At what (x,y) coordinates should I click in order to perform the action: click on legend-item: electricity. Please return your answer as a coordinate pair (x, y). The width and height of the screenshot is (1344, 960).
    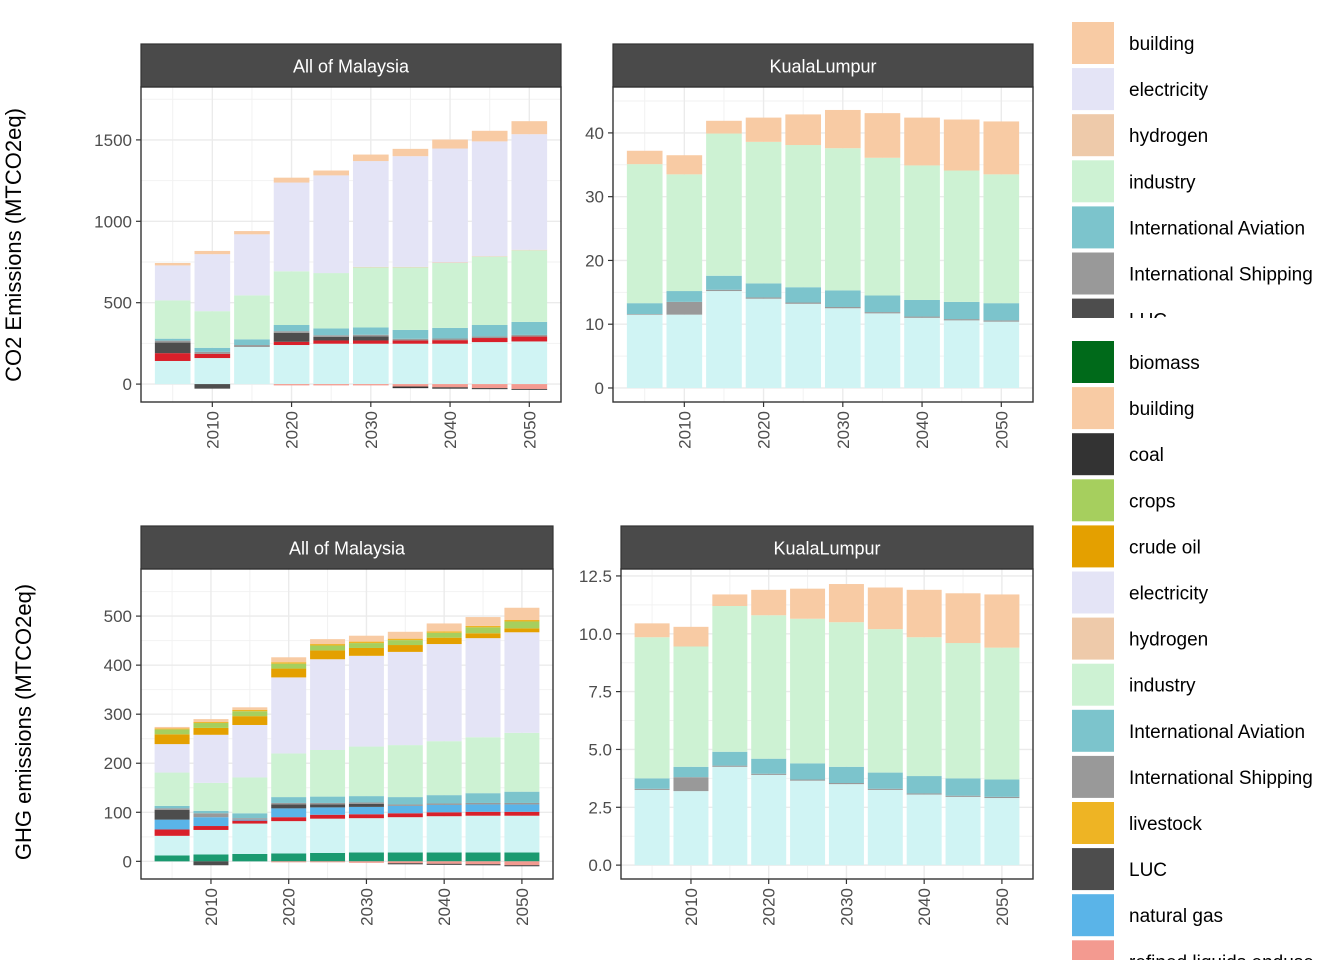
    Looking at the image, I should click on (1140, 592).